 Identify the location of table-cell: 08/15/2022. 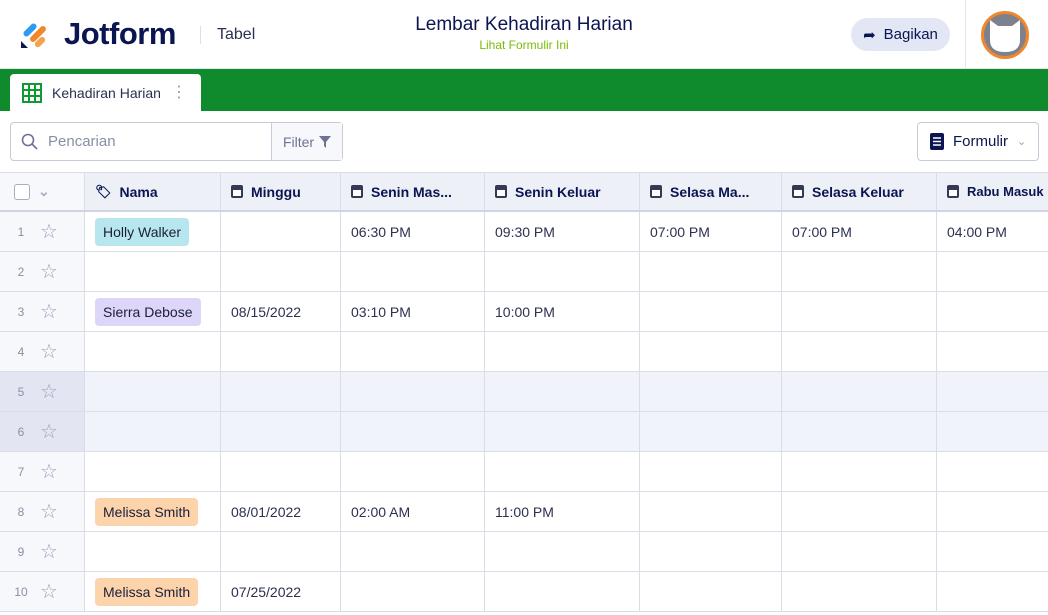
(281, 311).